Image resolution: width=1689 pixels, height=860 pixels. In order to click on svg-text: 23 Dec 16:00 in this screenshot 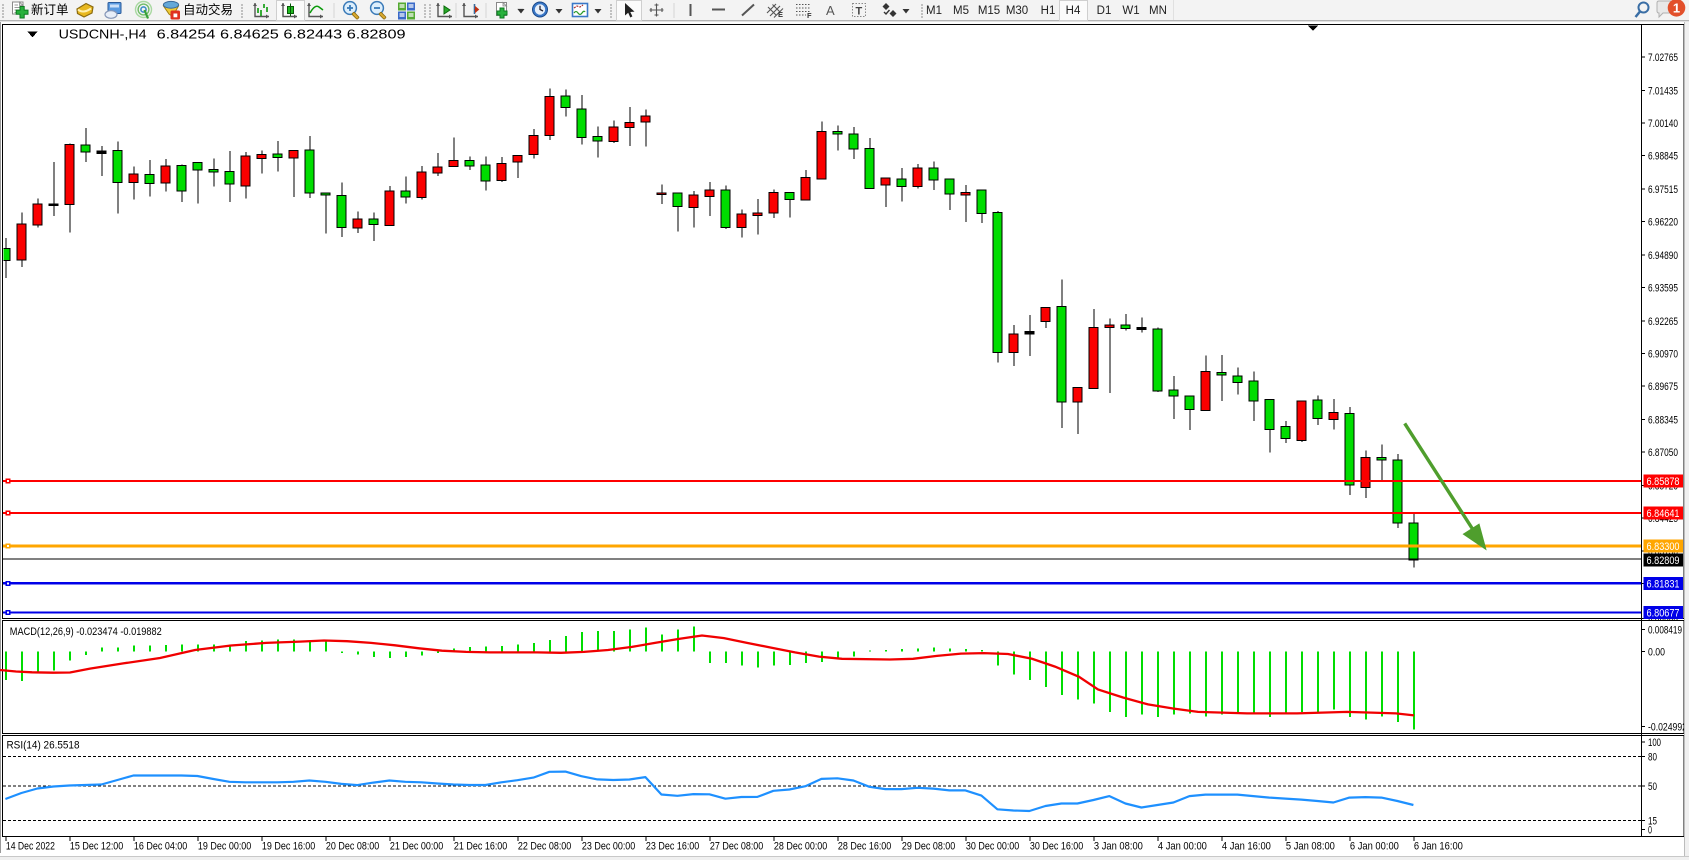, I will do `click(672, 847)`.